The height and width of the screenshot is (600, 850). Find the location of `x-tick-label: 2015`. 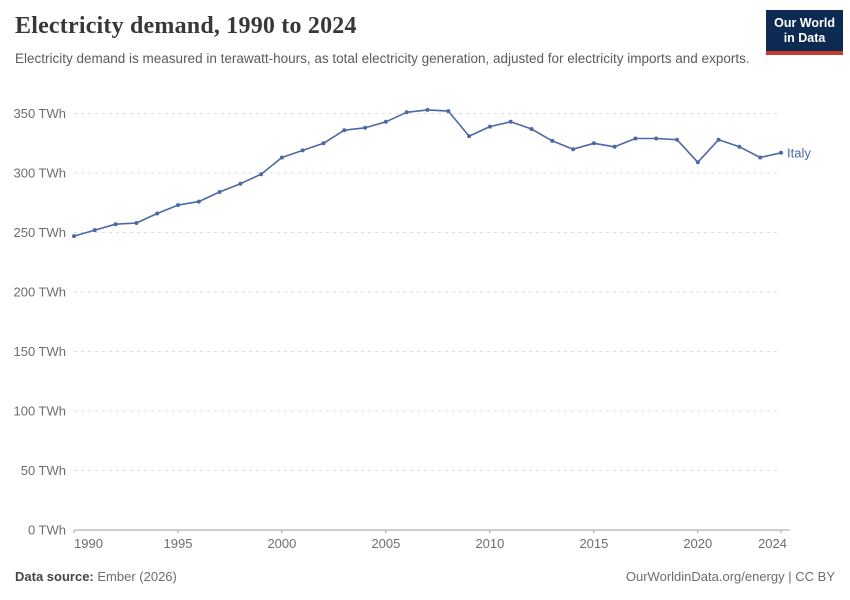

x-tick-label: 2015 is located at coordinates (593, 543).